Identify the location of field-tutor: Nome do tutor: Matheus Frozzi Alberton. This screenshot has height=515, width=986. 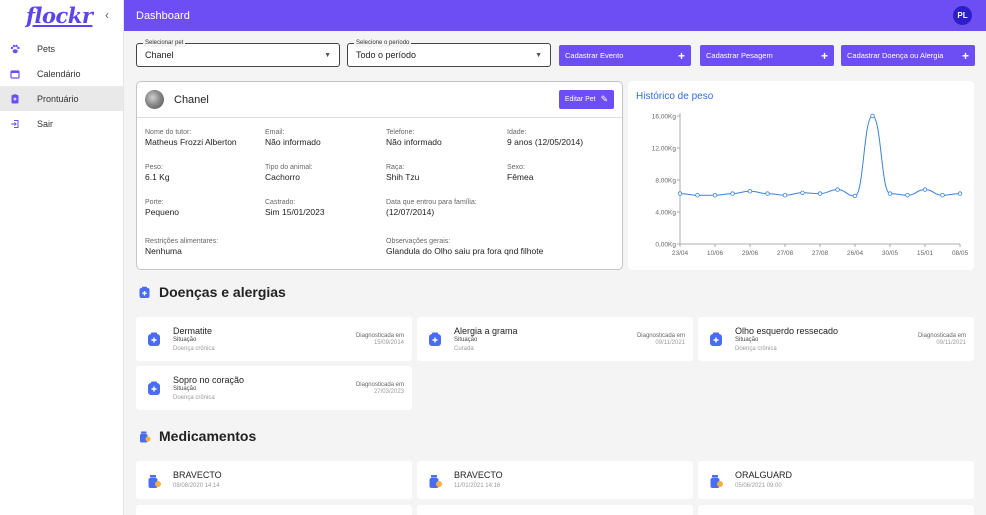
(191, 138).